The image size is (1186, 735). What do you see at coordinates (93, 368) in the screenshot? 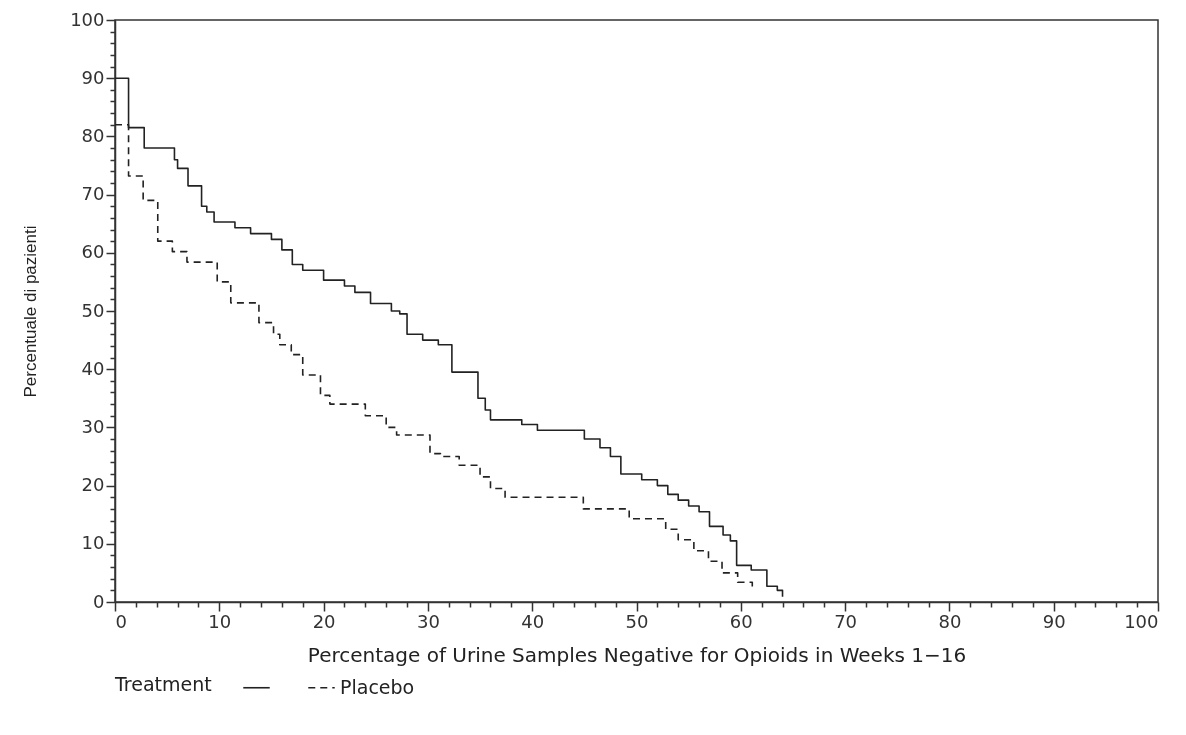
I see `y-tick-label: 40` at bounding box center [93, 368].